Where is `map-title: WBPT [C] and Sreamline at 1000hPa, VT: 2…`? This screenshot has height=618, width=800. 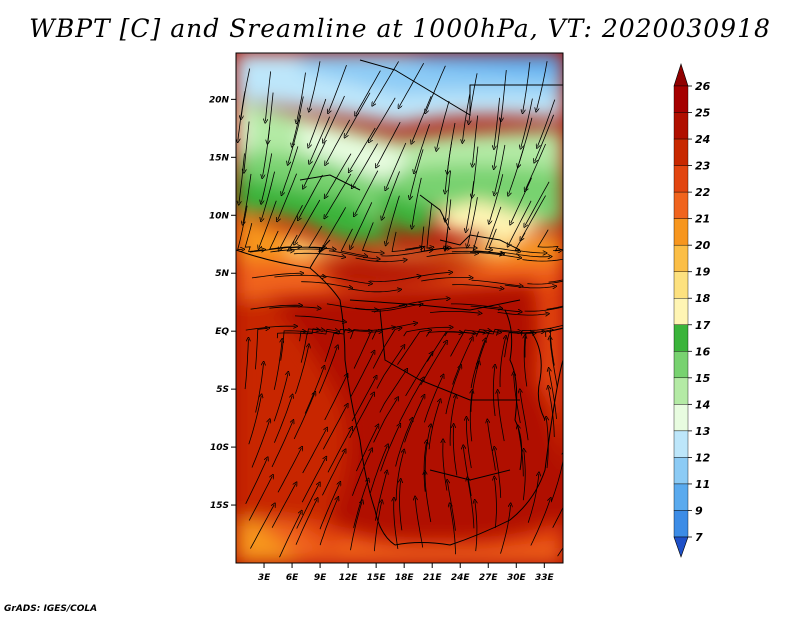 map-title: WBPT [C] and Sreamline at 1000hPa, VT: 2… is located at coordinates (400, 28).